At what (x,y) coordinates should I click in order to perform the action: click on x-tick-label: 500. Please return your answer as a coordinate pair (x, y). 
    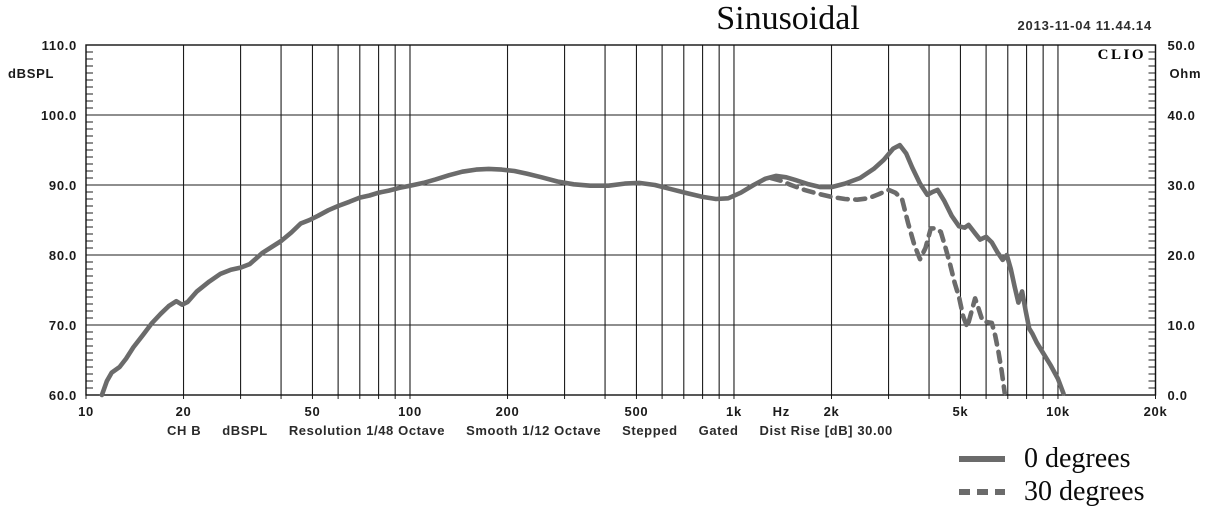
    Looking at the image, I should click on (637, 411).